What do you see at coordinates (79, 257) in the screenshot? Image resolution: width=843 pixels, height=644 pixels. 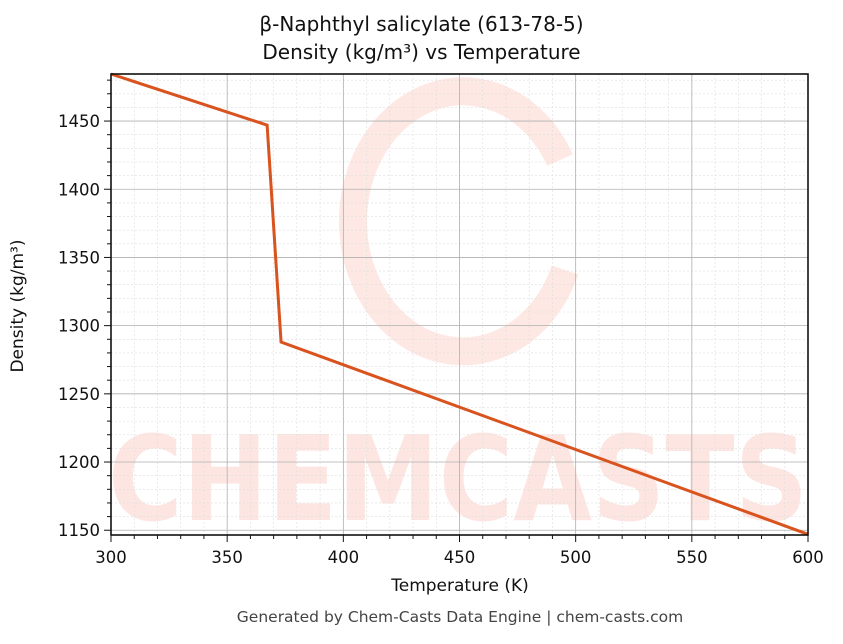 I see `y-tick-label: 1350` at bounding box center [79, 257].